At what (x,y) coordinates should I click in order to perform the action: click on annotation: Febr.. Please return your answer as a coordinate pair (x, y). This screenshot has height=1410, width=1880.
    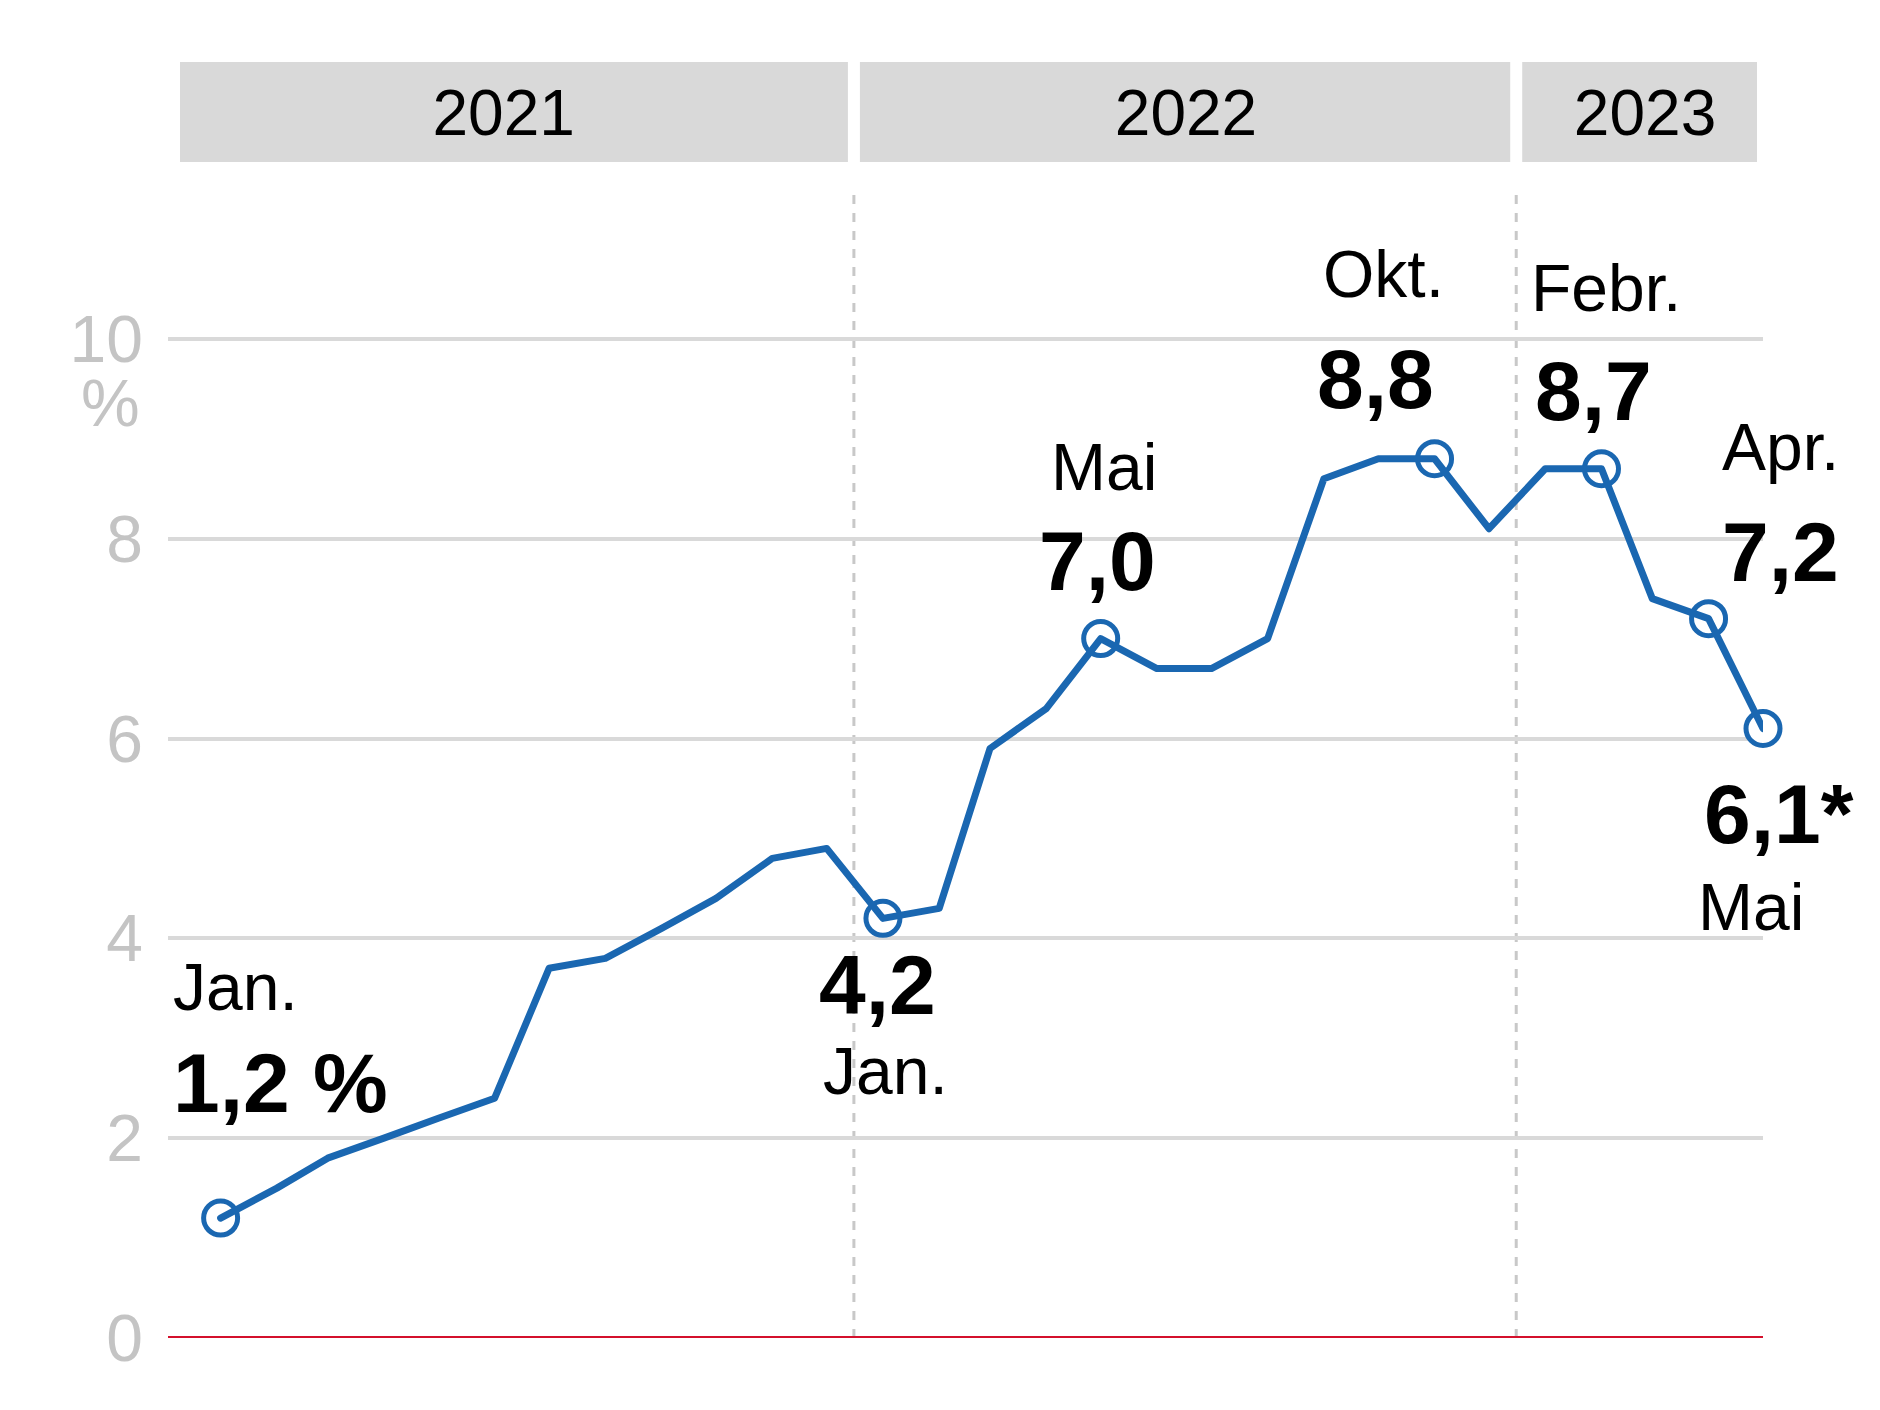
    Looking at the image, I should click on (1606, 288).